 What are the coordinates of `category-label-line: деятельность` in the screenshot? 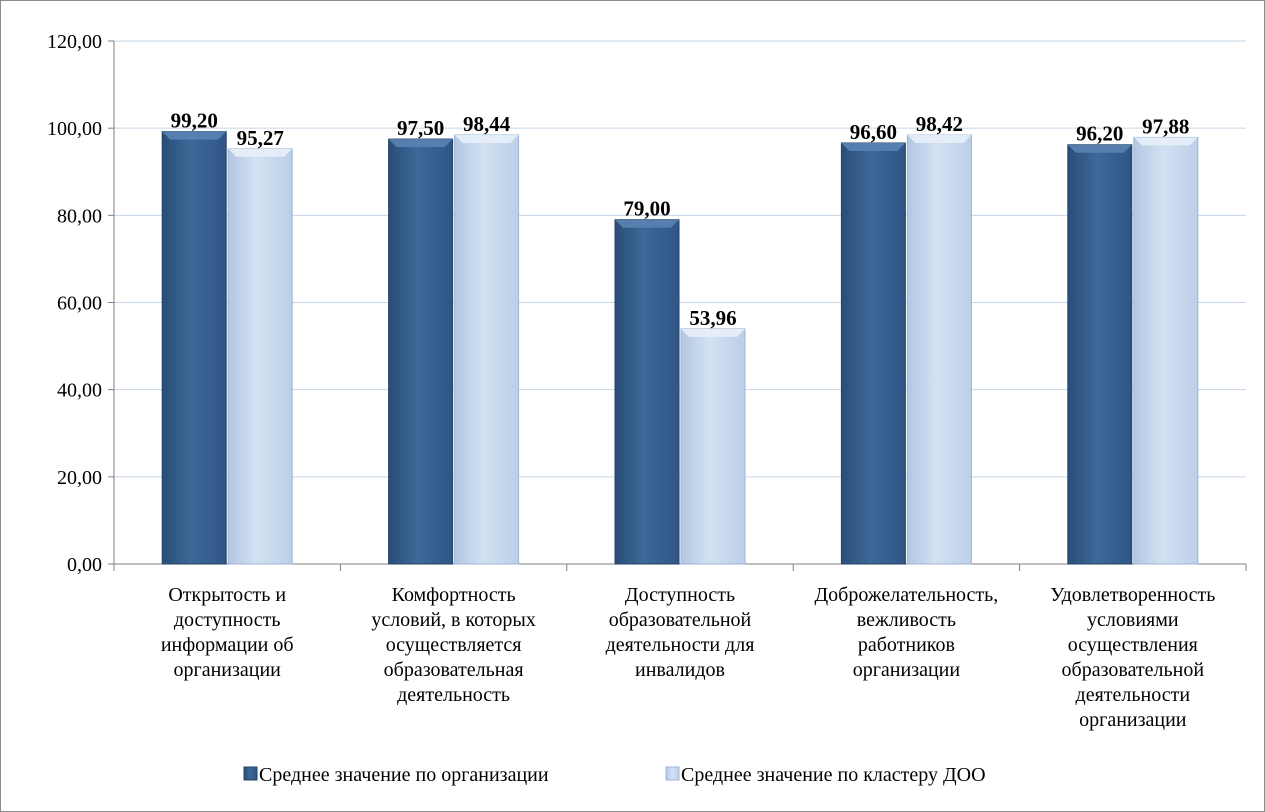 It's located at (453, 695).